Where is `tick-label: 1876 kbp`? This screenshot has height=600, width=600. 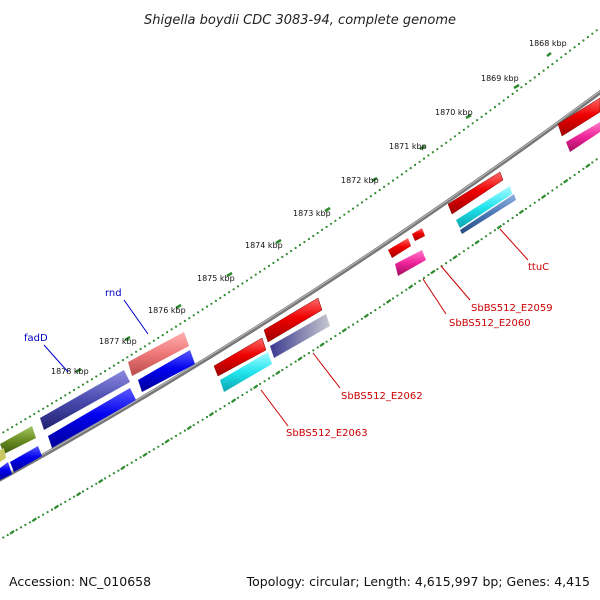
tick-label: 1876 kbp is located at coordinates (167, 310).